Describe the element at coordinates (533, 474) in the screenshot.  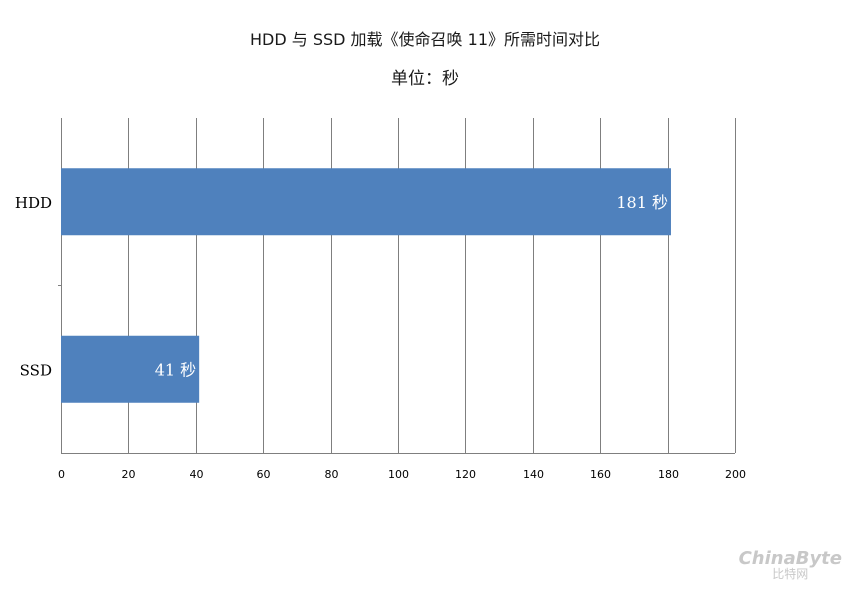
I see `x-tick-label: 140` at that location.